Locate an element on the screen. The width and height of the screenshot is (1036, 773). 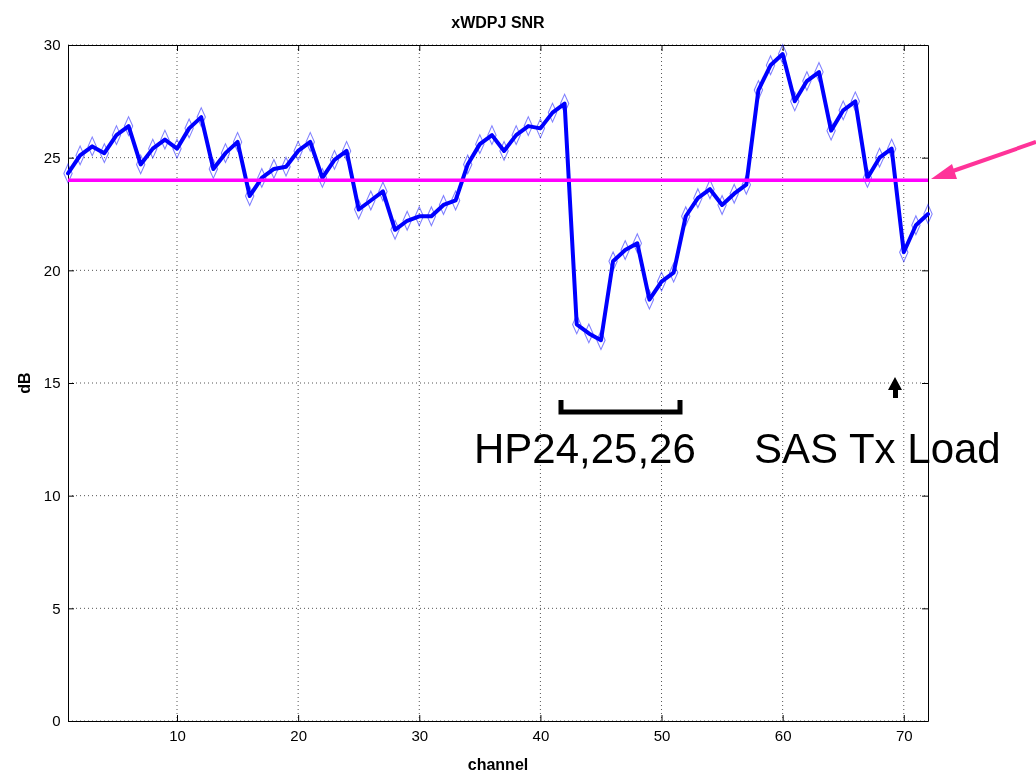
y-tick-label: 15 is located at coordinates (52, 383).